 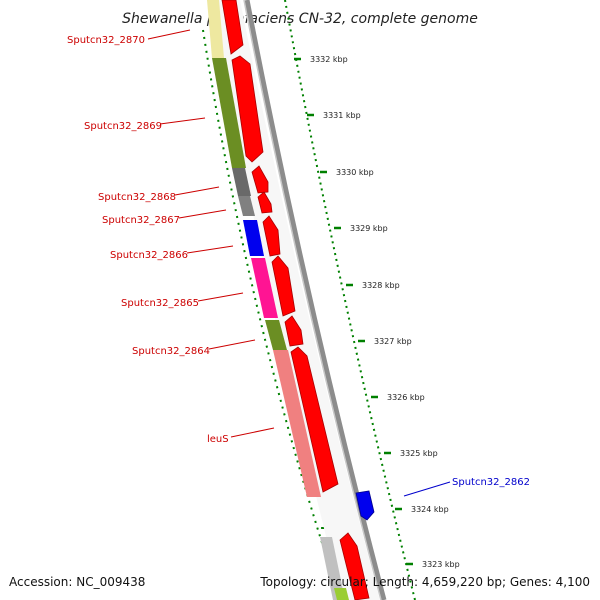 What do you see at coordinates (171, 351) in the screenshot?
I see `gene-label: Sputcn32_2864` at bounding box center [171, 351].